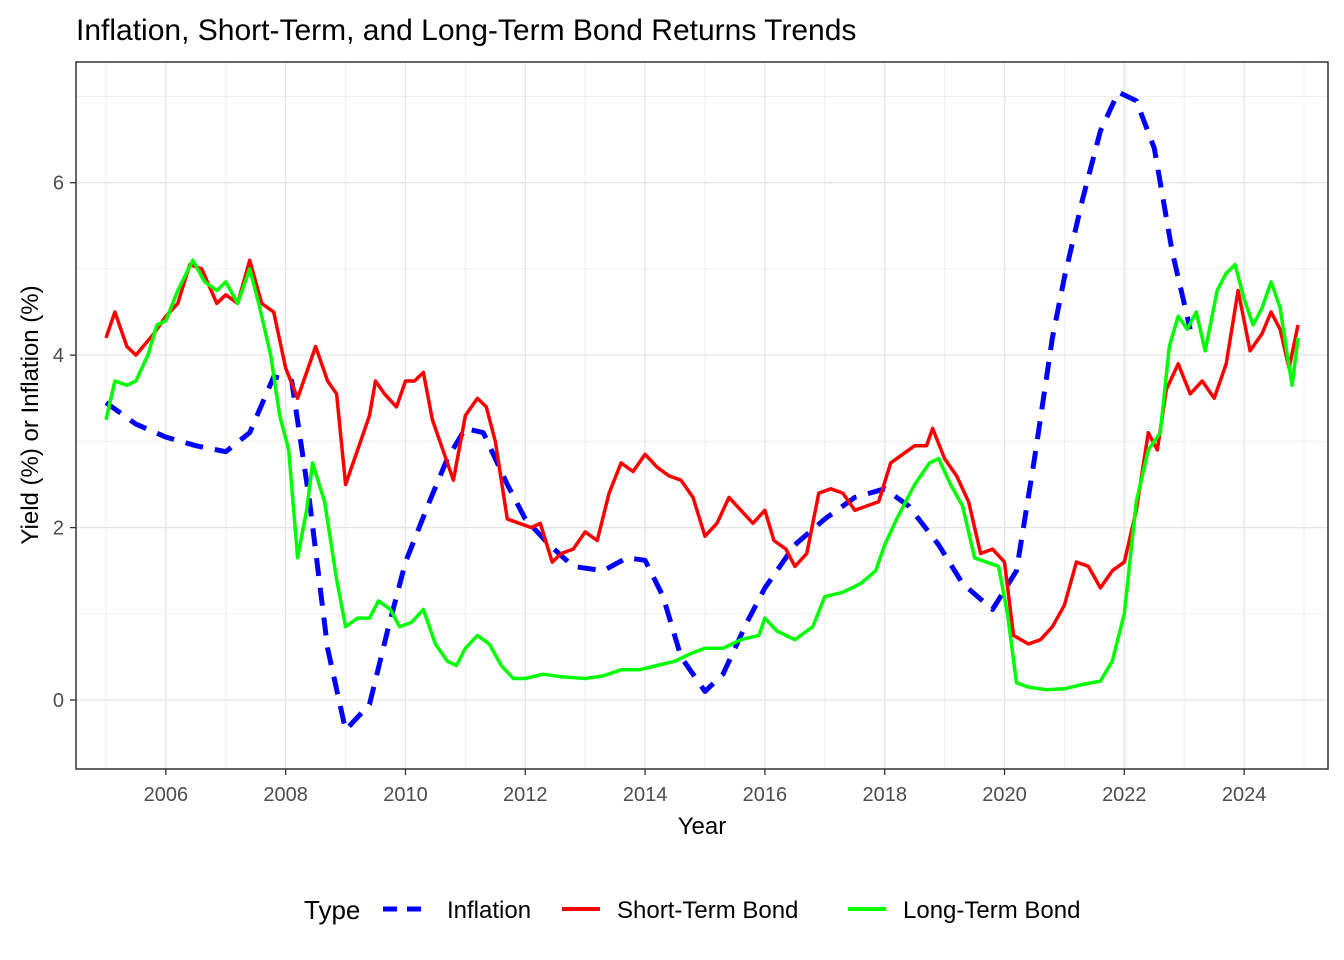 The image size is (1344, 960). What do you see at coordinates (30, 414) in the screenshot?
I see `y-axis-title: Yield (%) or Inflation (%)` at bounding box center [30, 414].